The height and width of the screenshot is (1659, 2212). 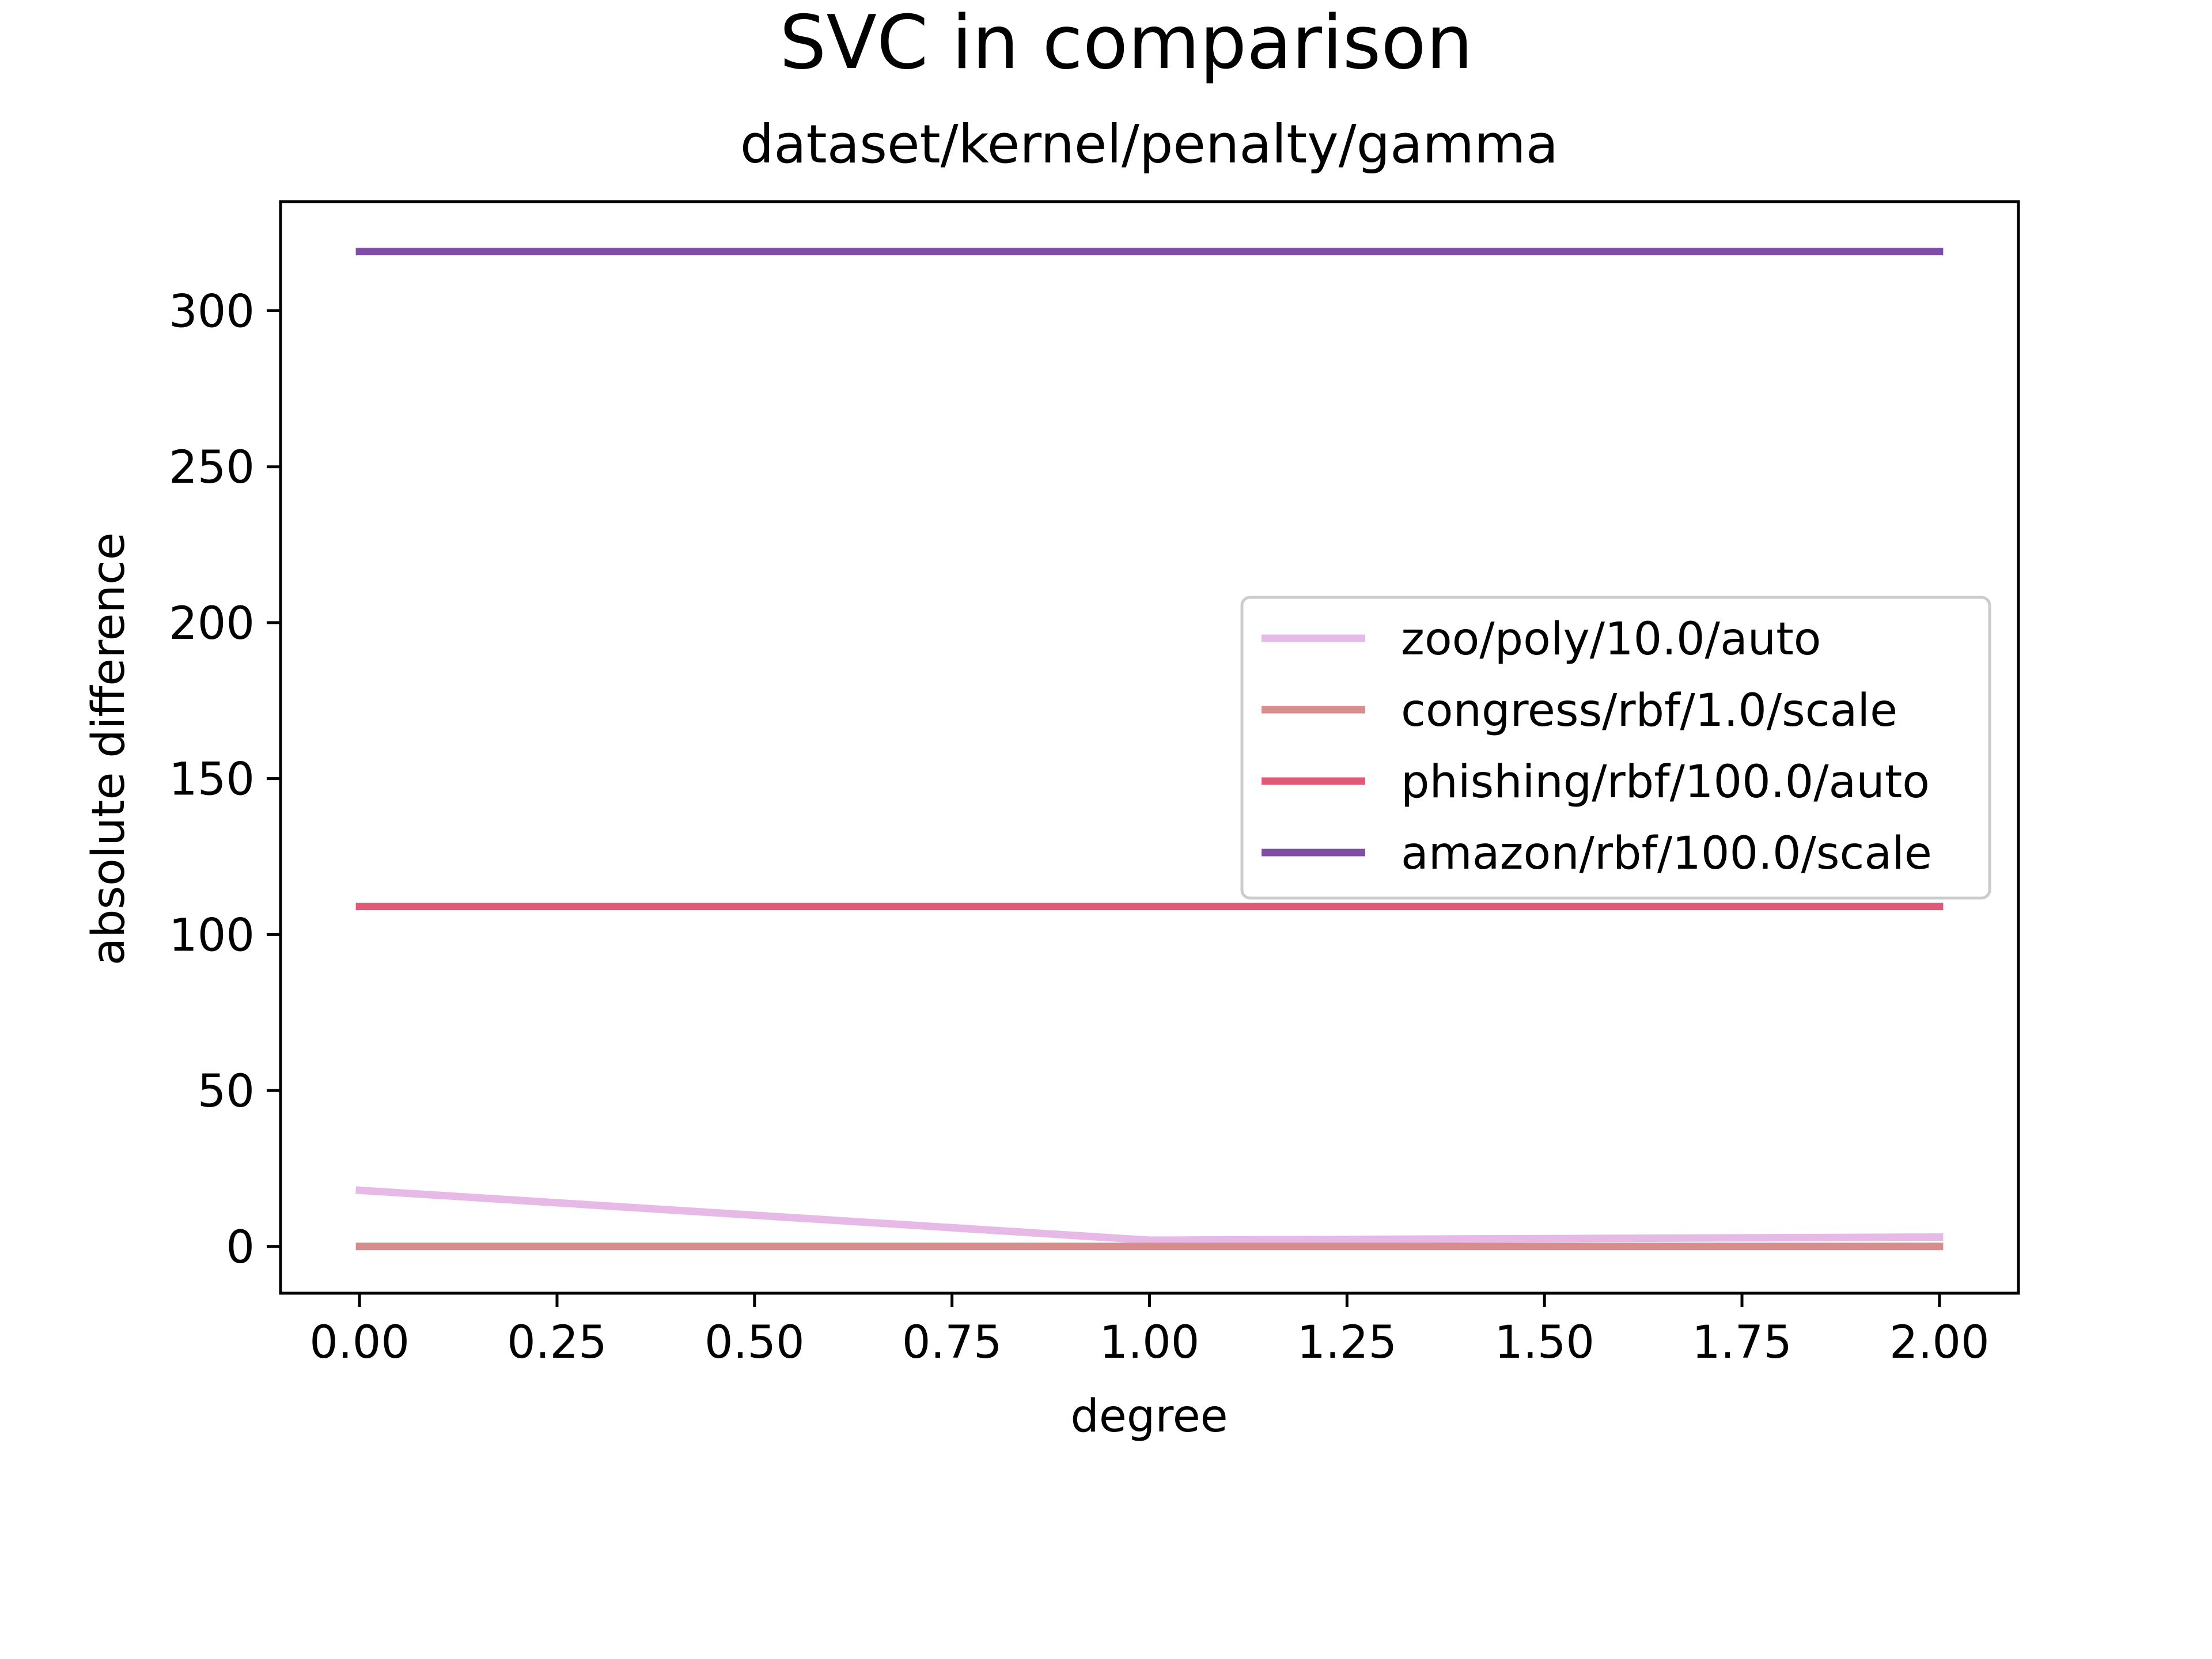 What do you see at coordinates (226, 1092) in the screenshot?
I see `y-tick-label: 50` at bounding box center [226, 1092].